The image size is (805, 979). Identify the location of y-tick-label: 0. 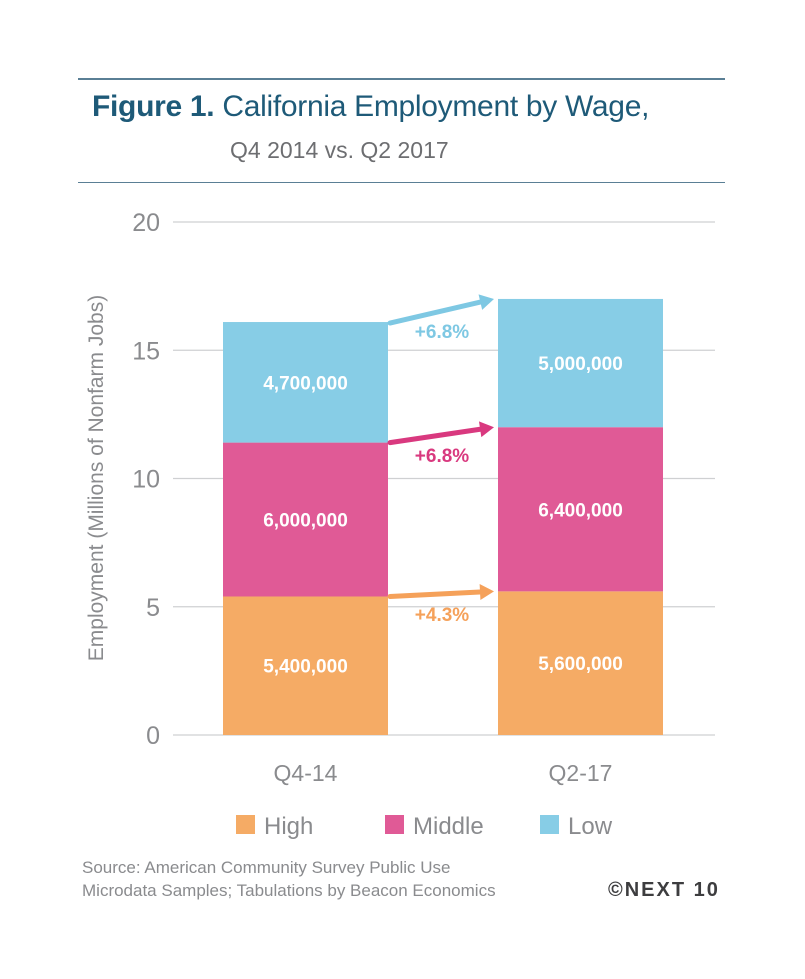
(153, 736).